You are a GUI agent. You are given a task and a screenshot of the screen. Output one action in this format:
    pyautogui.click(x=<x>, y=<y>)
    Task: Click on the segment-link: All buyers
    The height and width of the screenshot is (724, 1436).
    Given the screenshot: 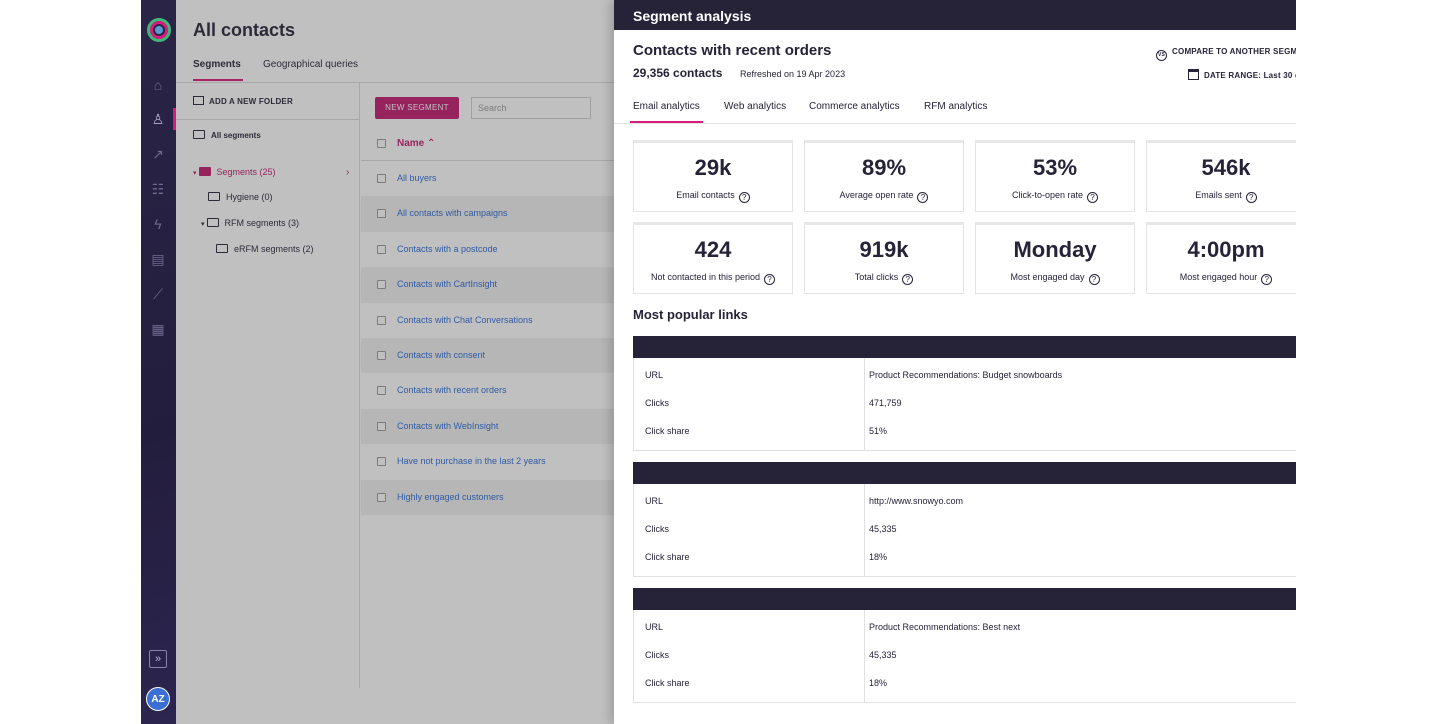 What is the action you would take?
    pyautogui.click(x=417, y=178)
    